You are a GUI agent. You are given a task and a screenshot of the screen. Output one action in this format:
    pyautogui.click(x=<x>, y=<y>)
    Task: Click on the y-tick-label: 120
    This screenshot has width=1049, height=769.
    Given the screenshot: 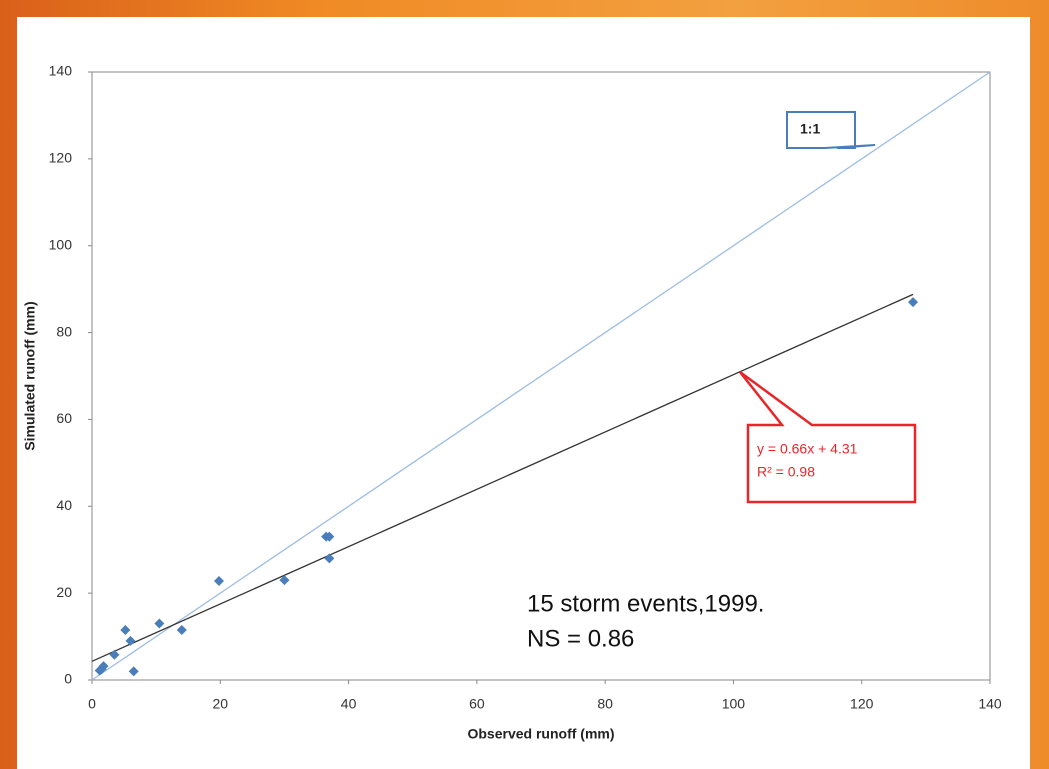 What is the action you would take?
    pyautogui.click(x=61, y=158)
    